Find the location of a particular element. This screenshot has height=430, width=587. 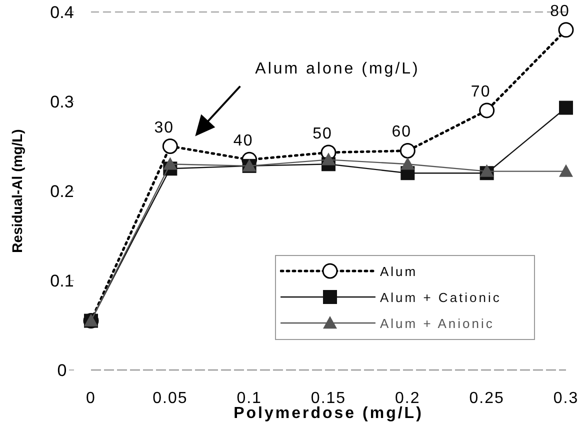

x-tick-label: 0.2 is located at coordinates (407, 398).